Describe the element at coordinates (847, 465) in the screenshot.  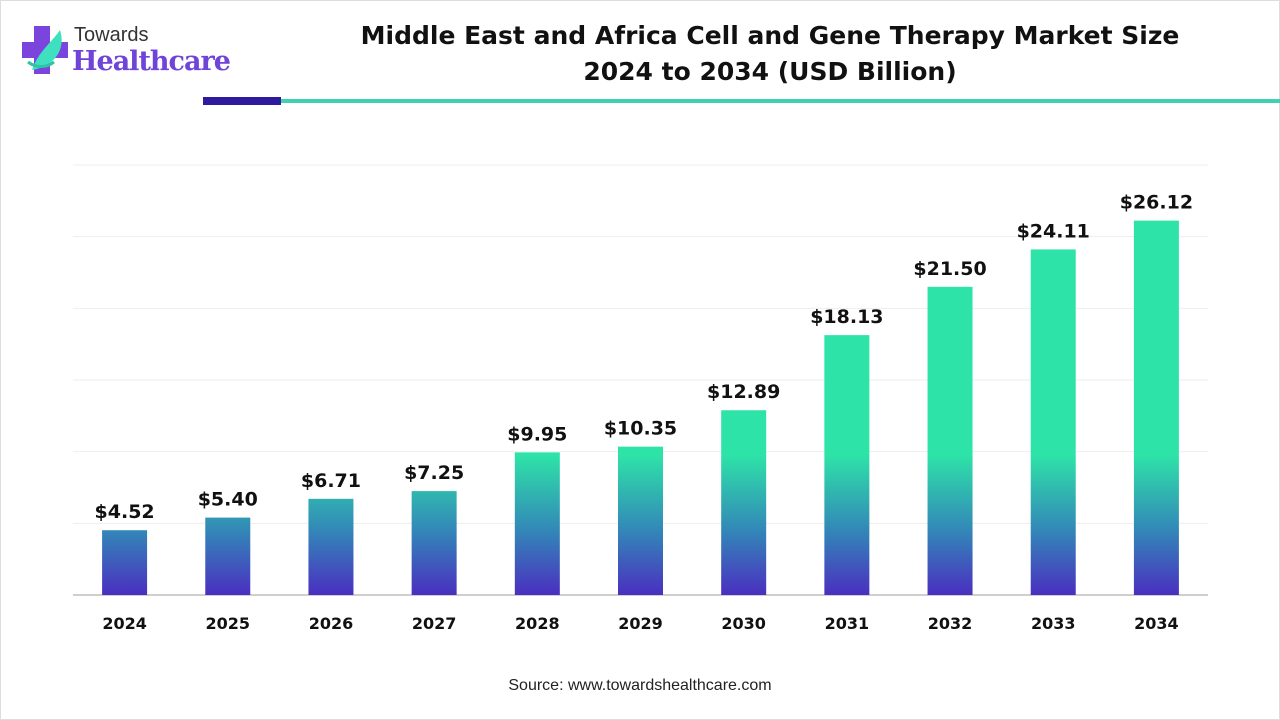
I see `bar-2031` at that location.